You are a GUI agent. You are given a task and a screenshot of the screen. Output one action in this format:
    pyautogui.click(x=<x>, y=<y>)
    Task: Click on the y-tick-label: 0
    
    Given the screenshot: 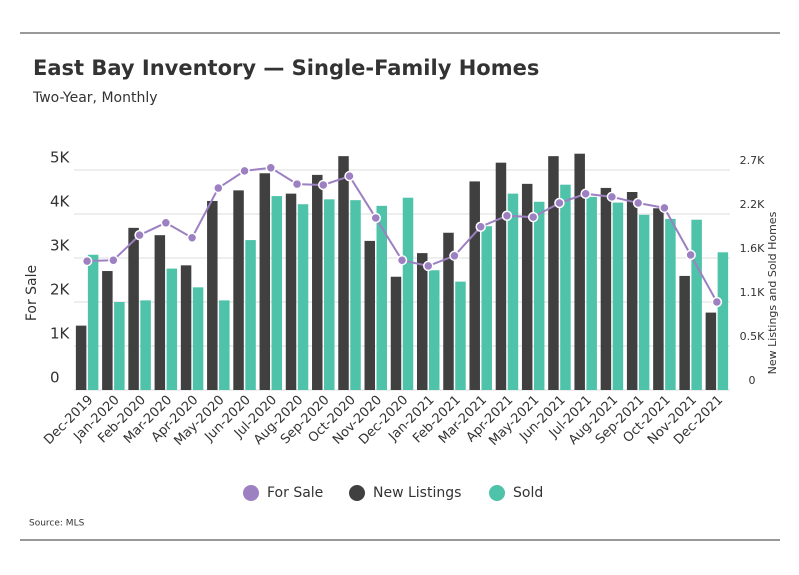 What is the action you would take?
    pyautogui.click(x=55, y=378)
    